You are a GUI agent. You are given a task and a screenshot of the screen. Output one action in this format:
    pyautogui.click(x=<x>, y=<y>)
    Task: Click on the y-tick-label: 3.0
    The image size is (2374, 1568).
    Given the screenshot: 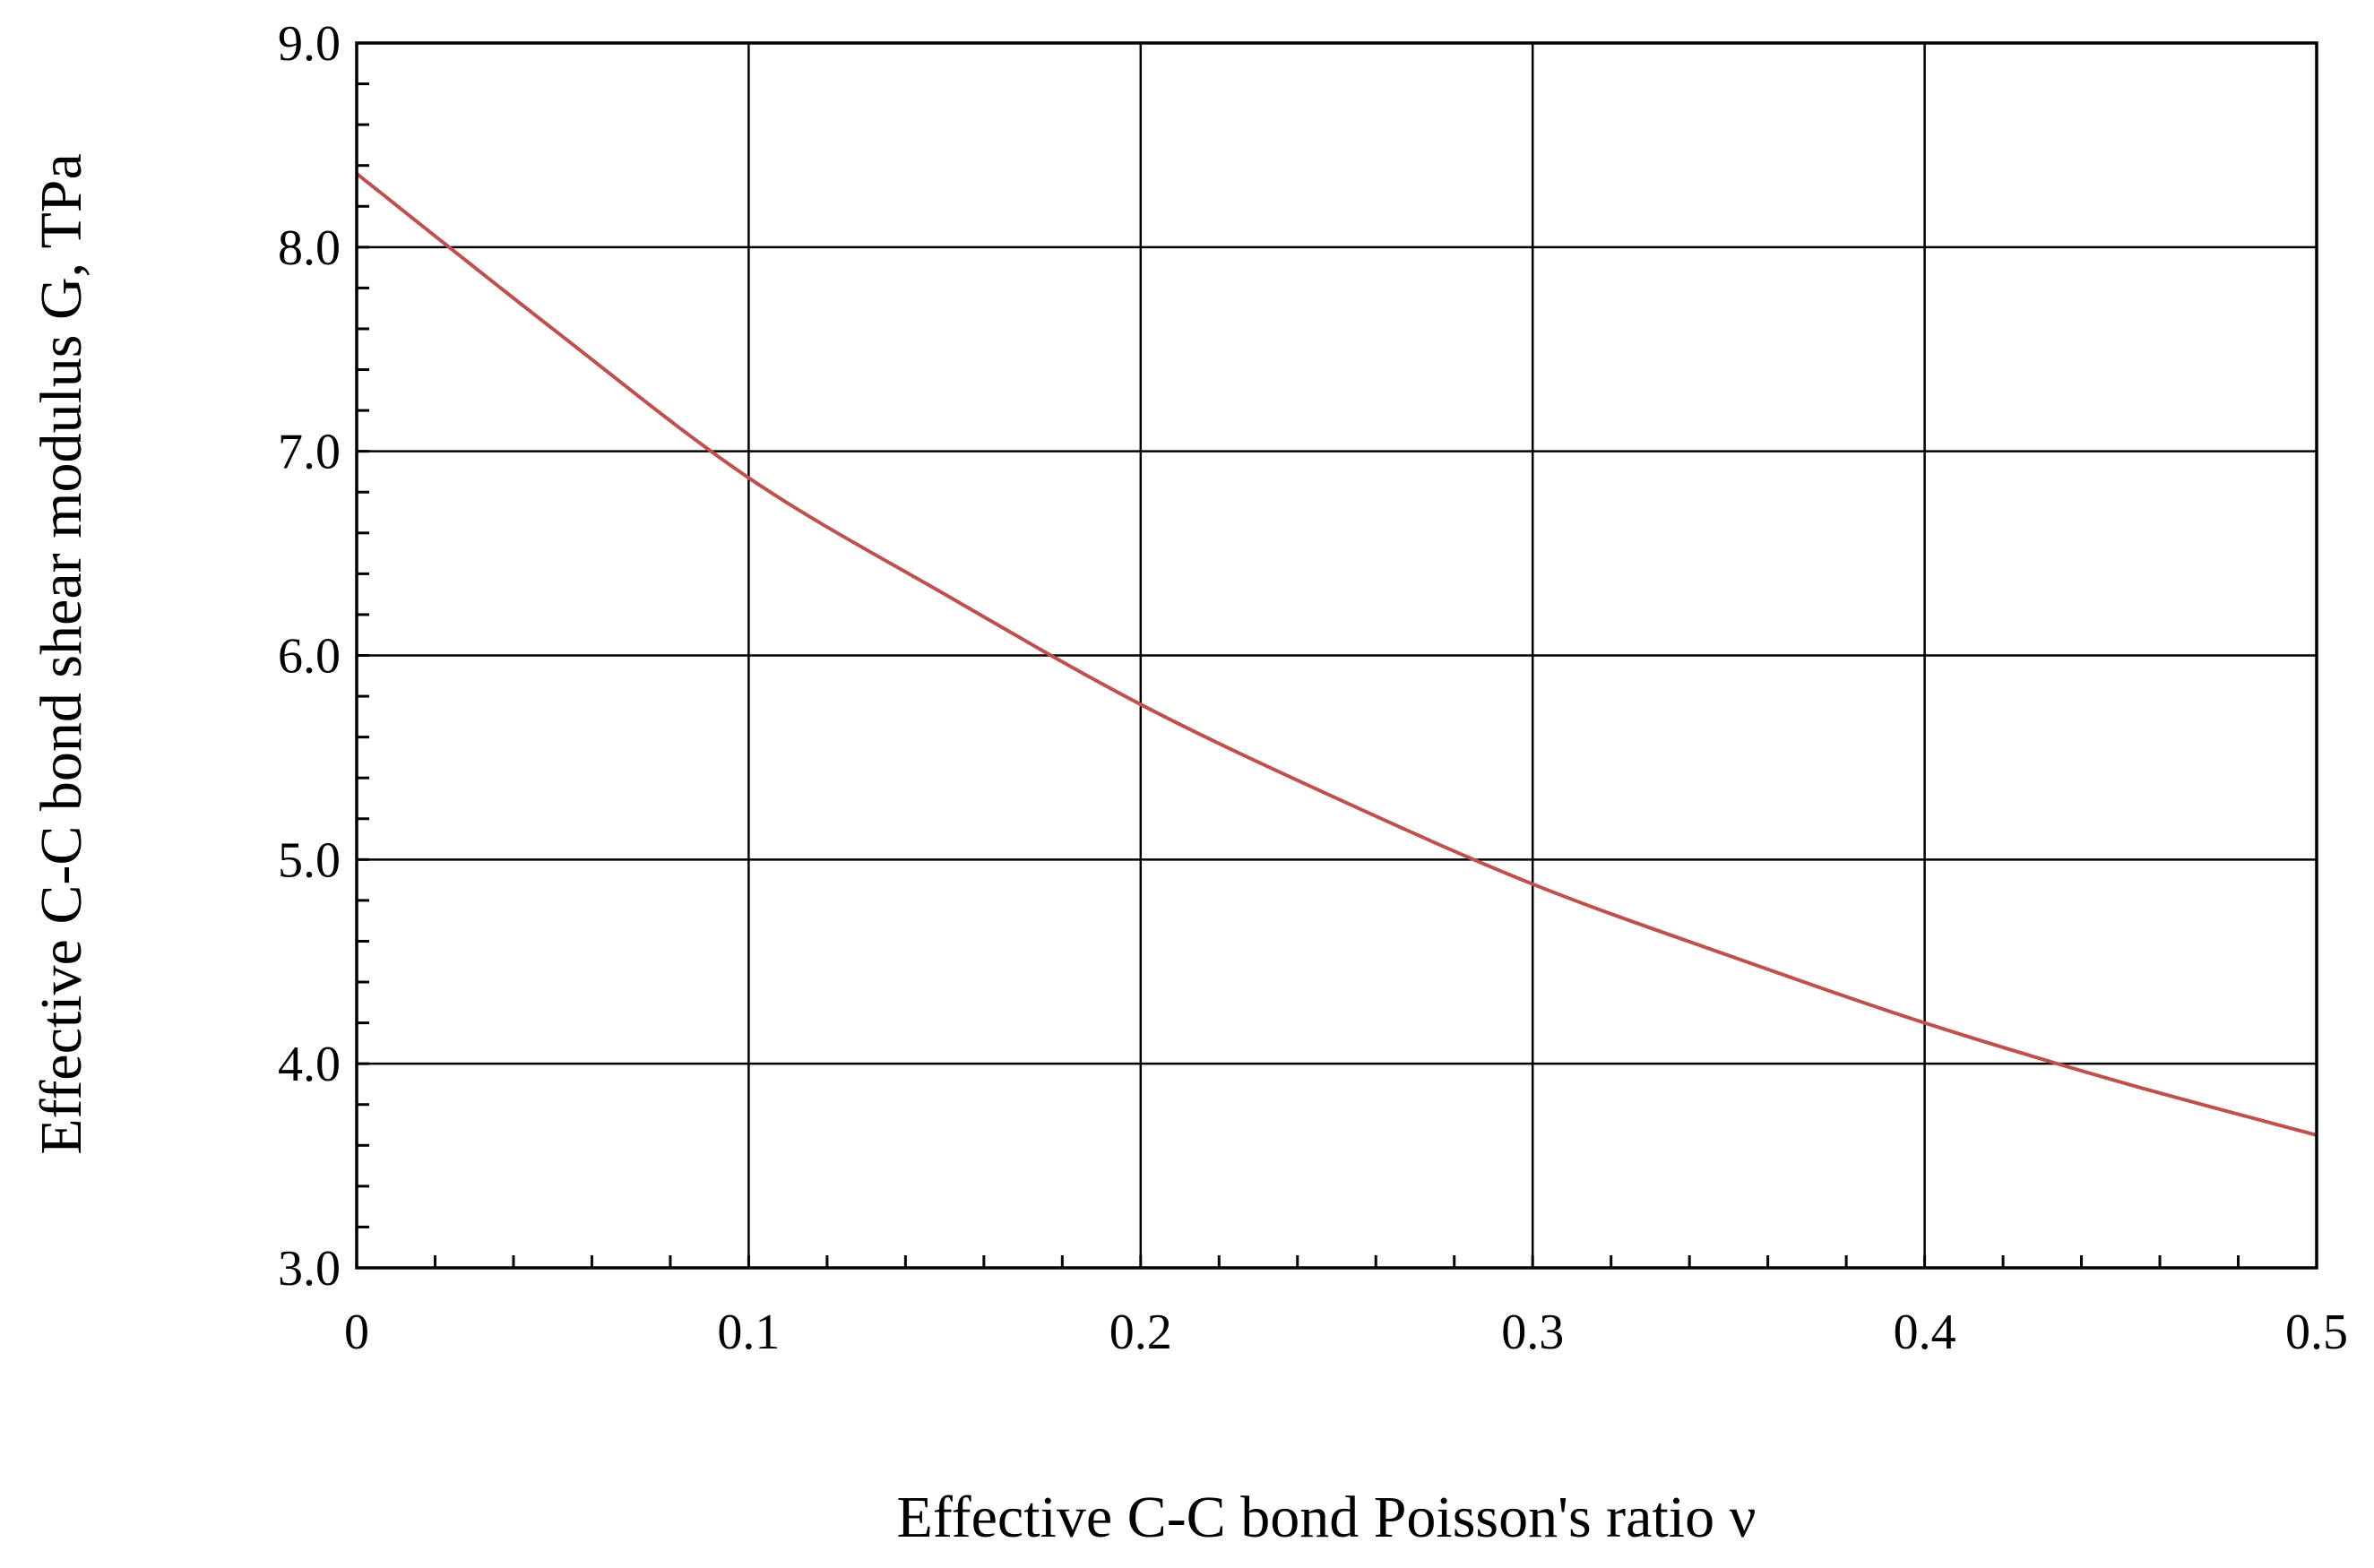 What is the action you would take?
    pyautogui.click(x=310, y=1269)
    